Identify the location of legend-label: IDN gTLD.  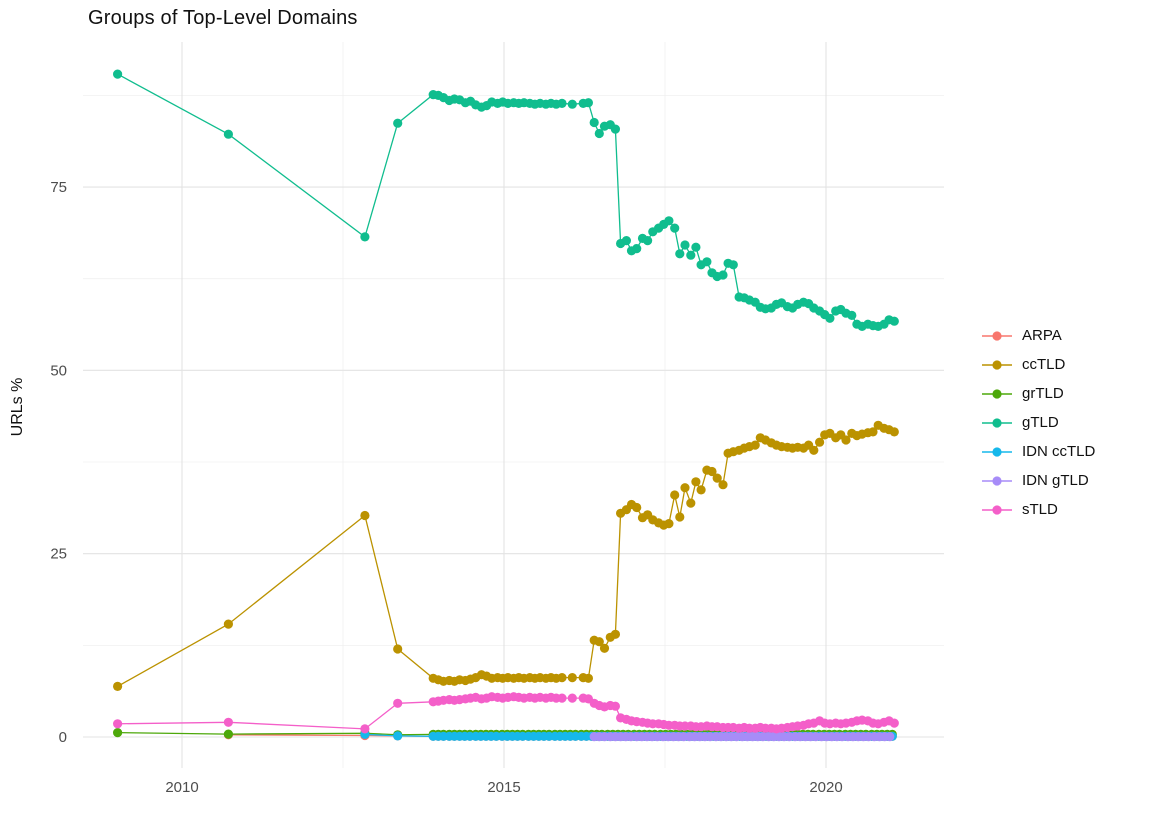
(1055, 480).